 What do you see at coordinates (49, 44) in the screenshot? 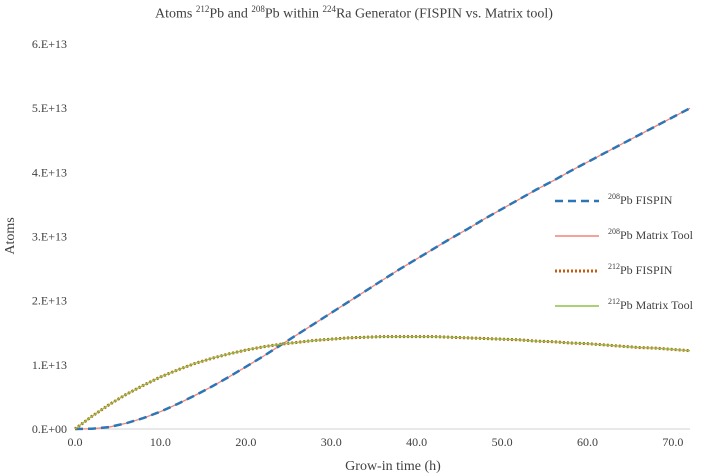
I see `y-tick-label: 6.E+13` at bounding box center [49, 44].